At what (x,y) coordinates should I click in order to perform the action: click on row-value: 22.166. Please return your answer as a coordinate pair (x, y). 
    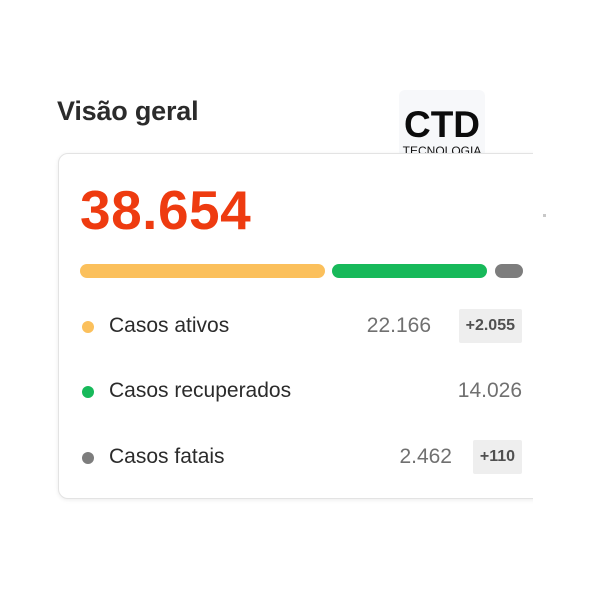
    Looking at the image, I should click on (398, 325).